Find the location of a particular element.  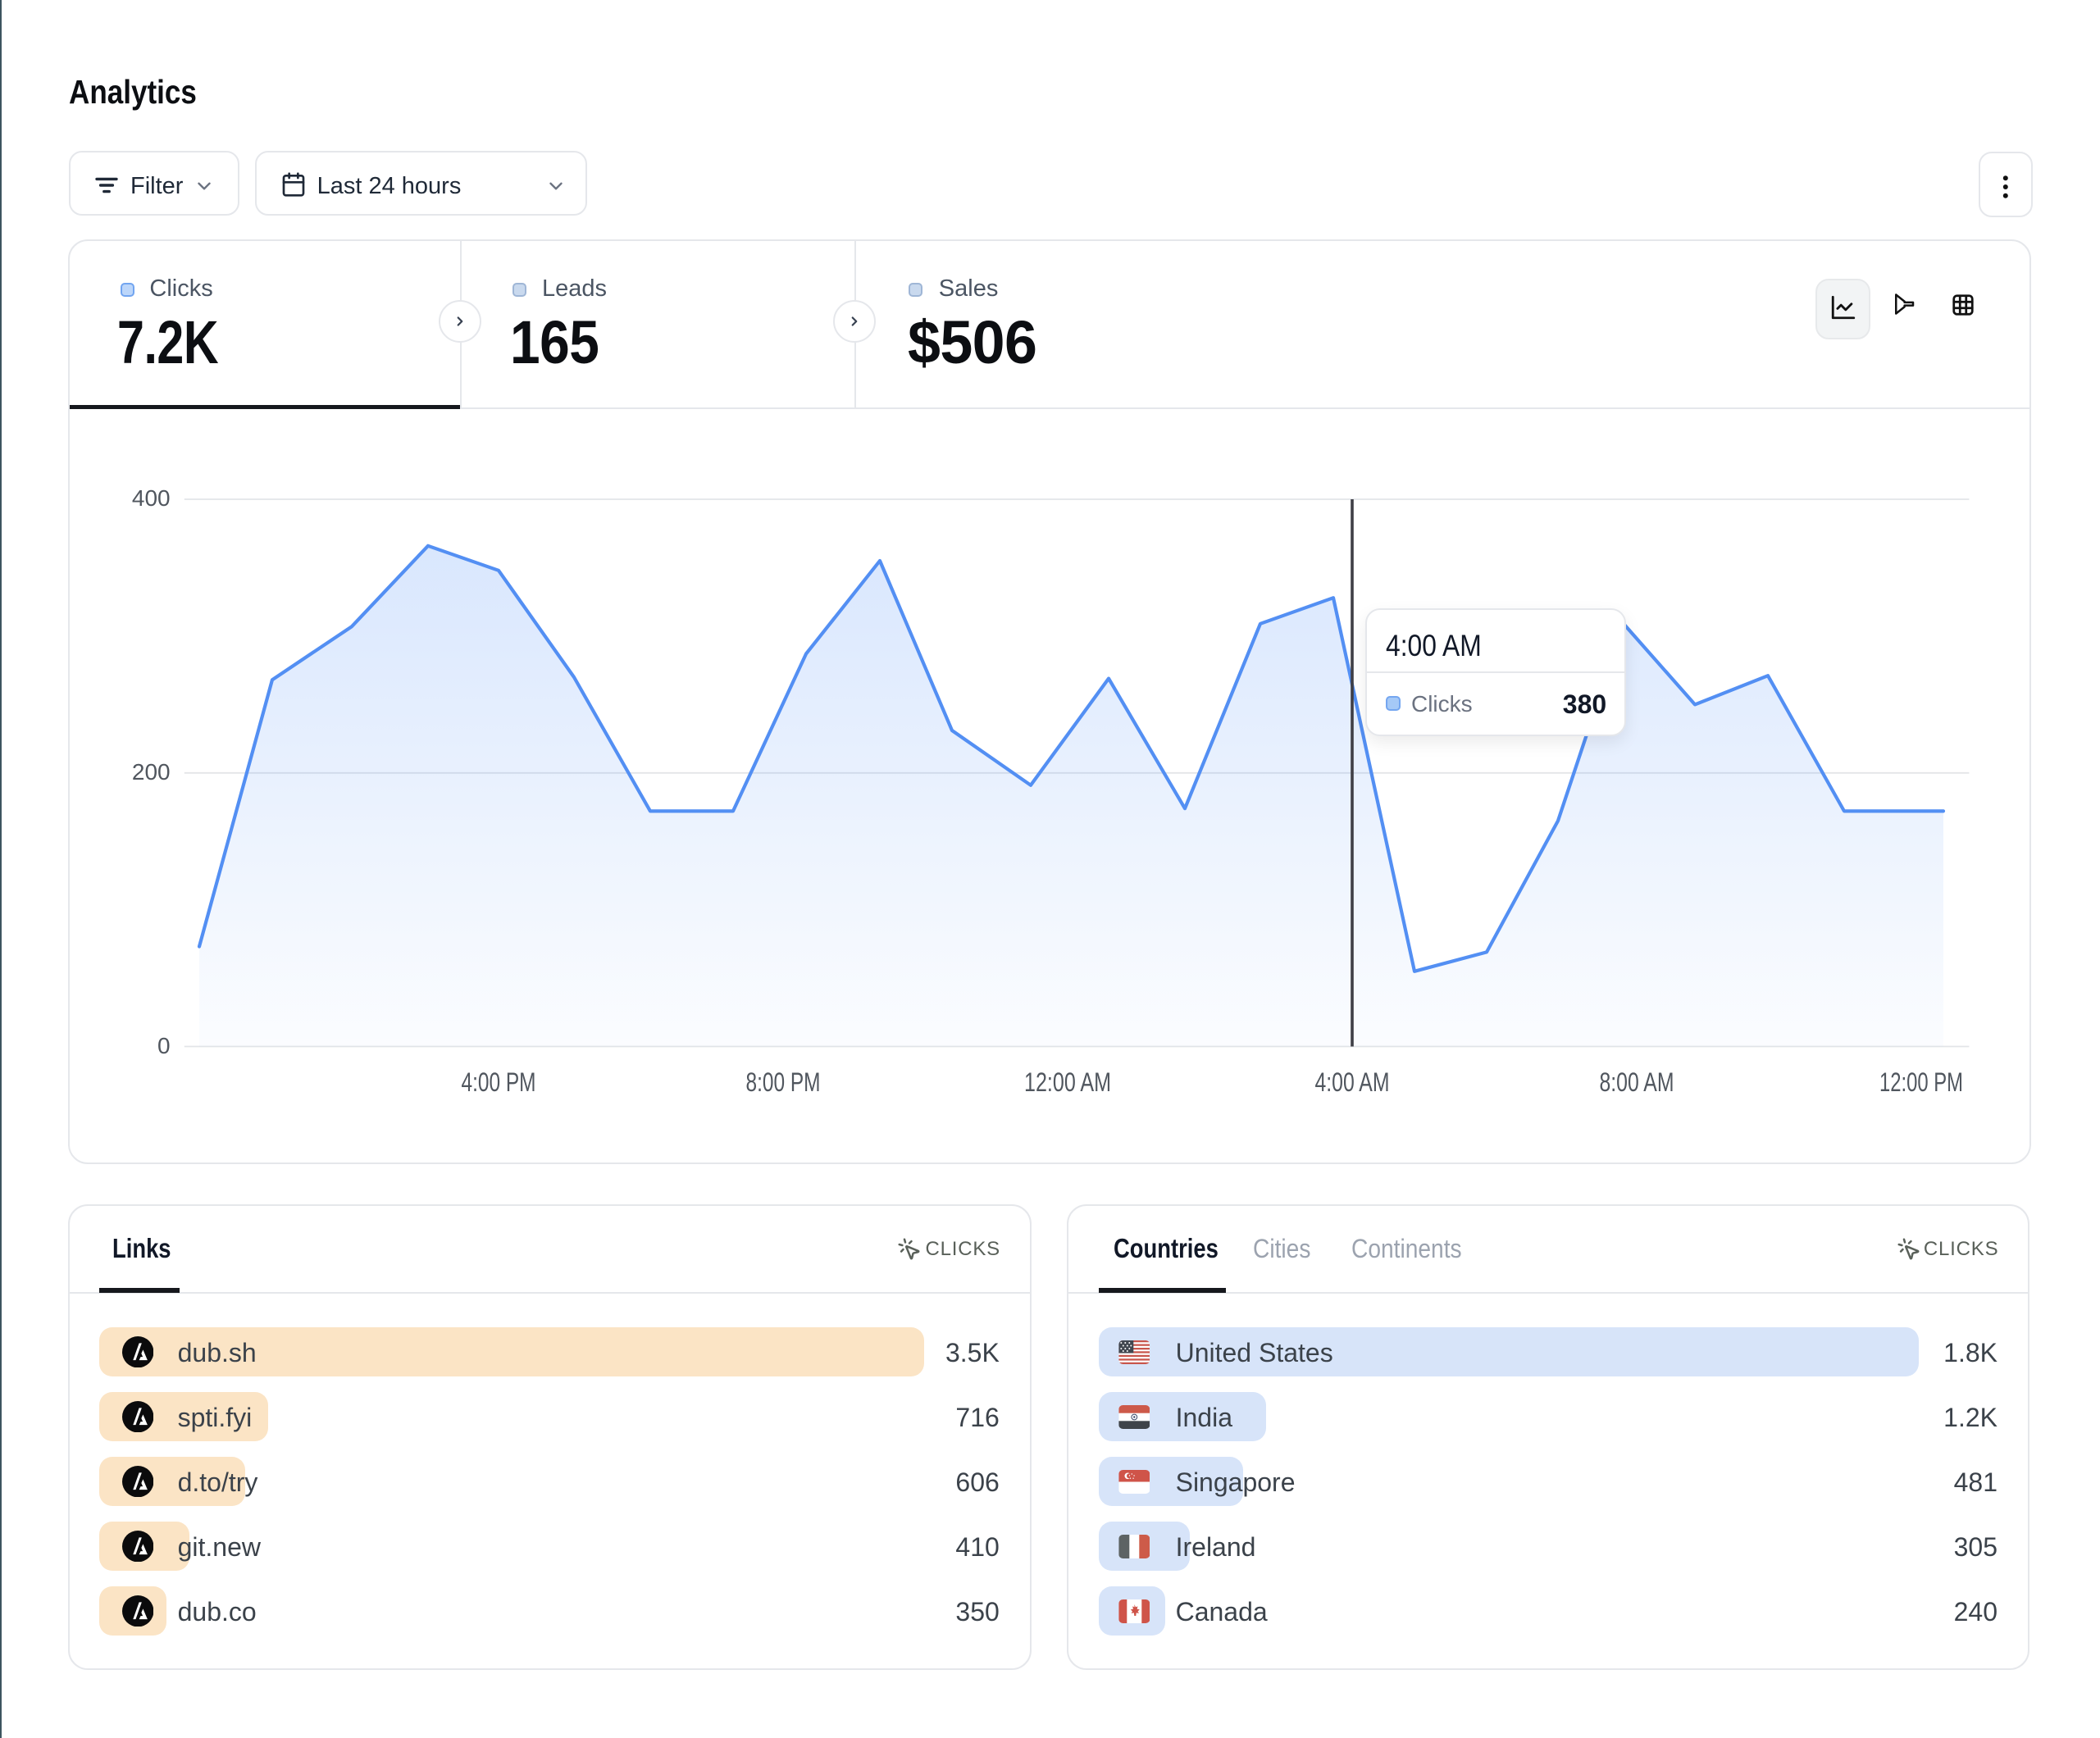

svg-text: 12:00 PM is located at coordinates (1921, 1082).